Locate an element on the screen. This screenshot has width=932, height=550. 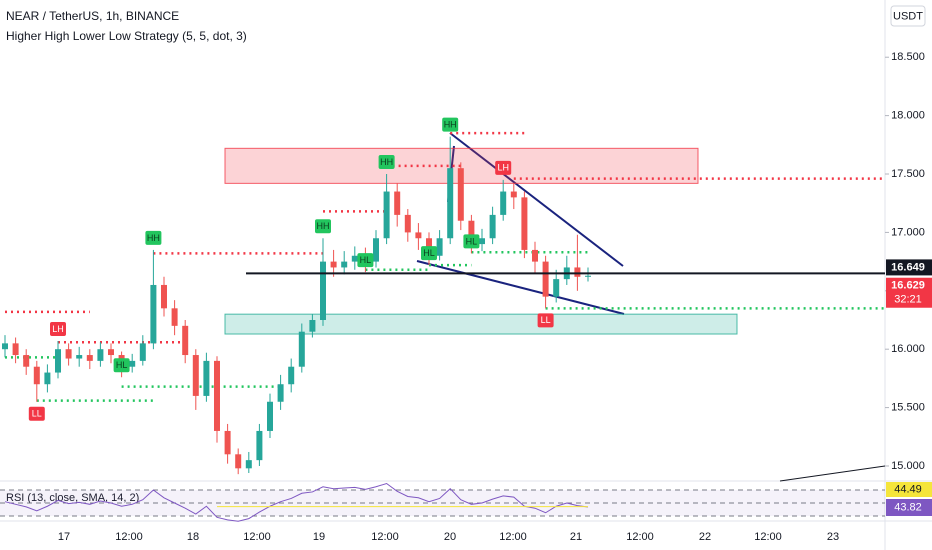
rsi-sma-label: 44.49 is located at coordinates (908, 489).